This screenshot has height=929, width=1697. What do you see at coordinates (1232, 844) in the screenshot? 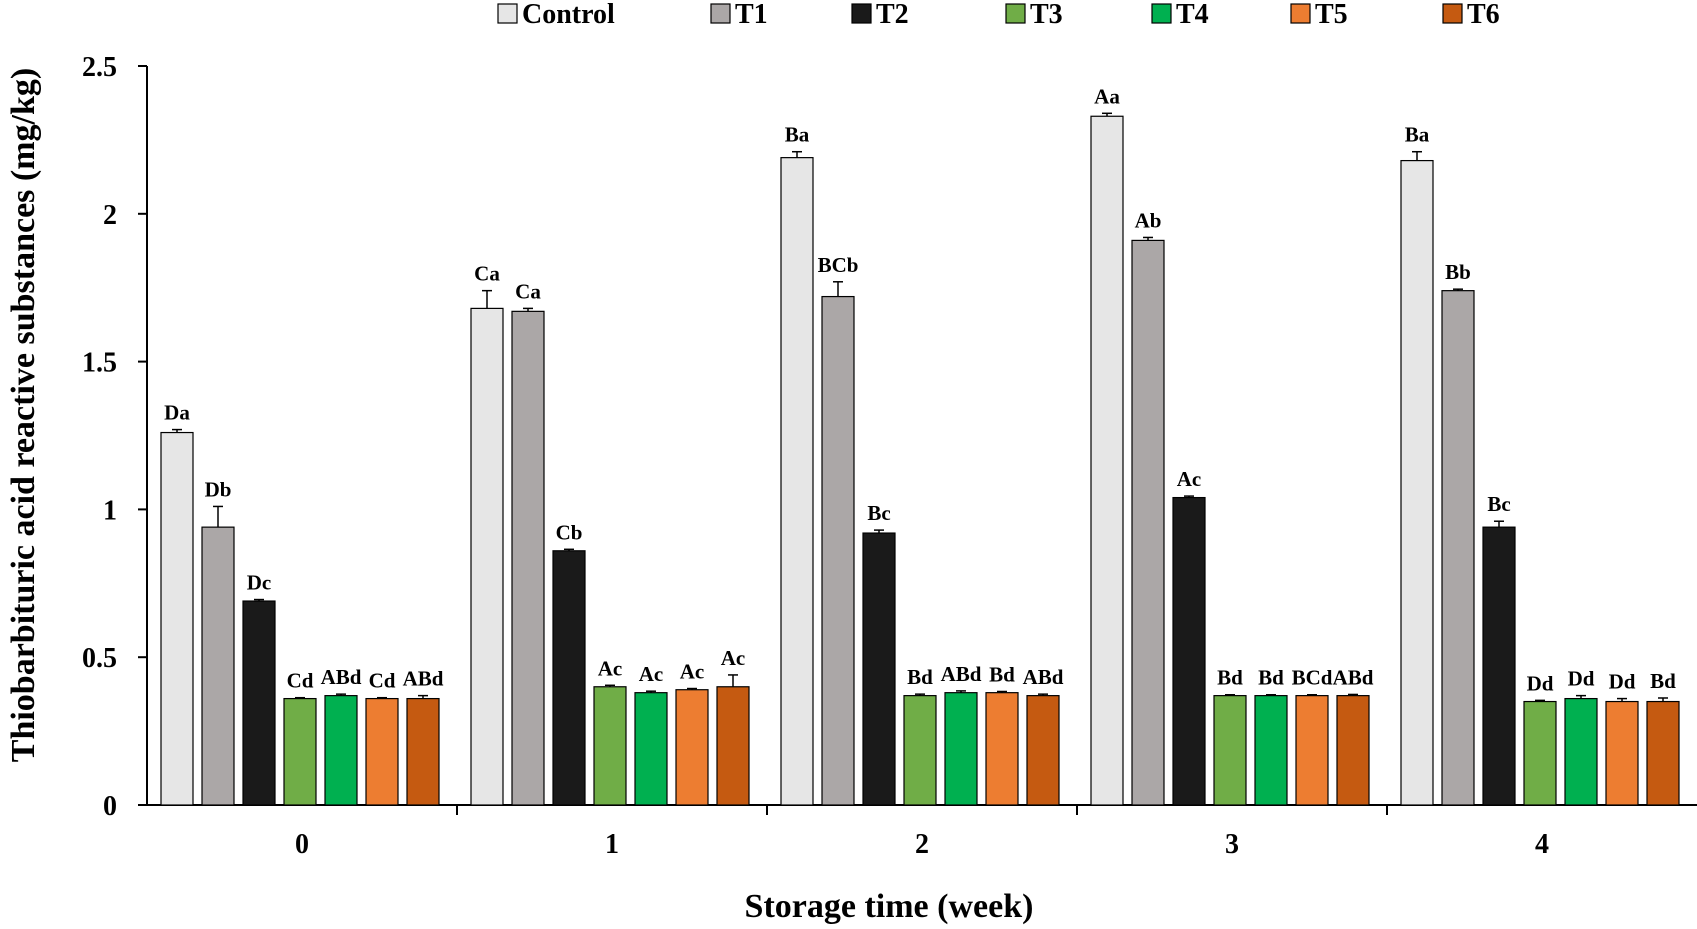
I see `x-tick-label: 3` at bounding box center [1232, 844].